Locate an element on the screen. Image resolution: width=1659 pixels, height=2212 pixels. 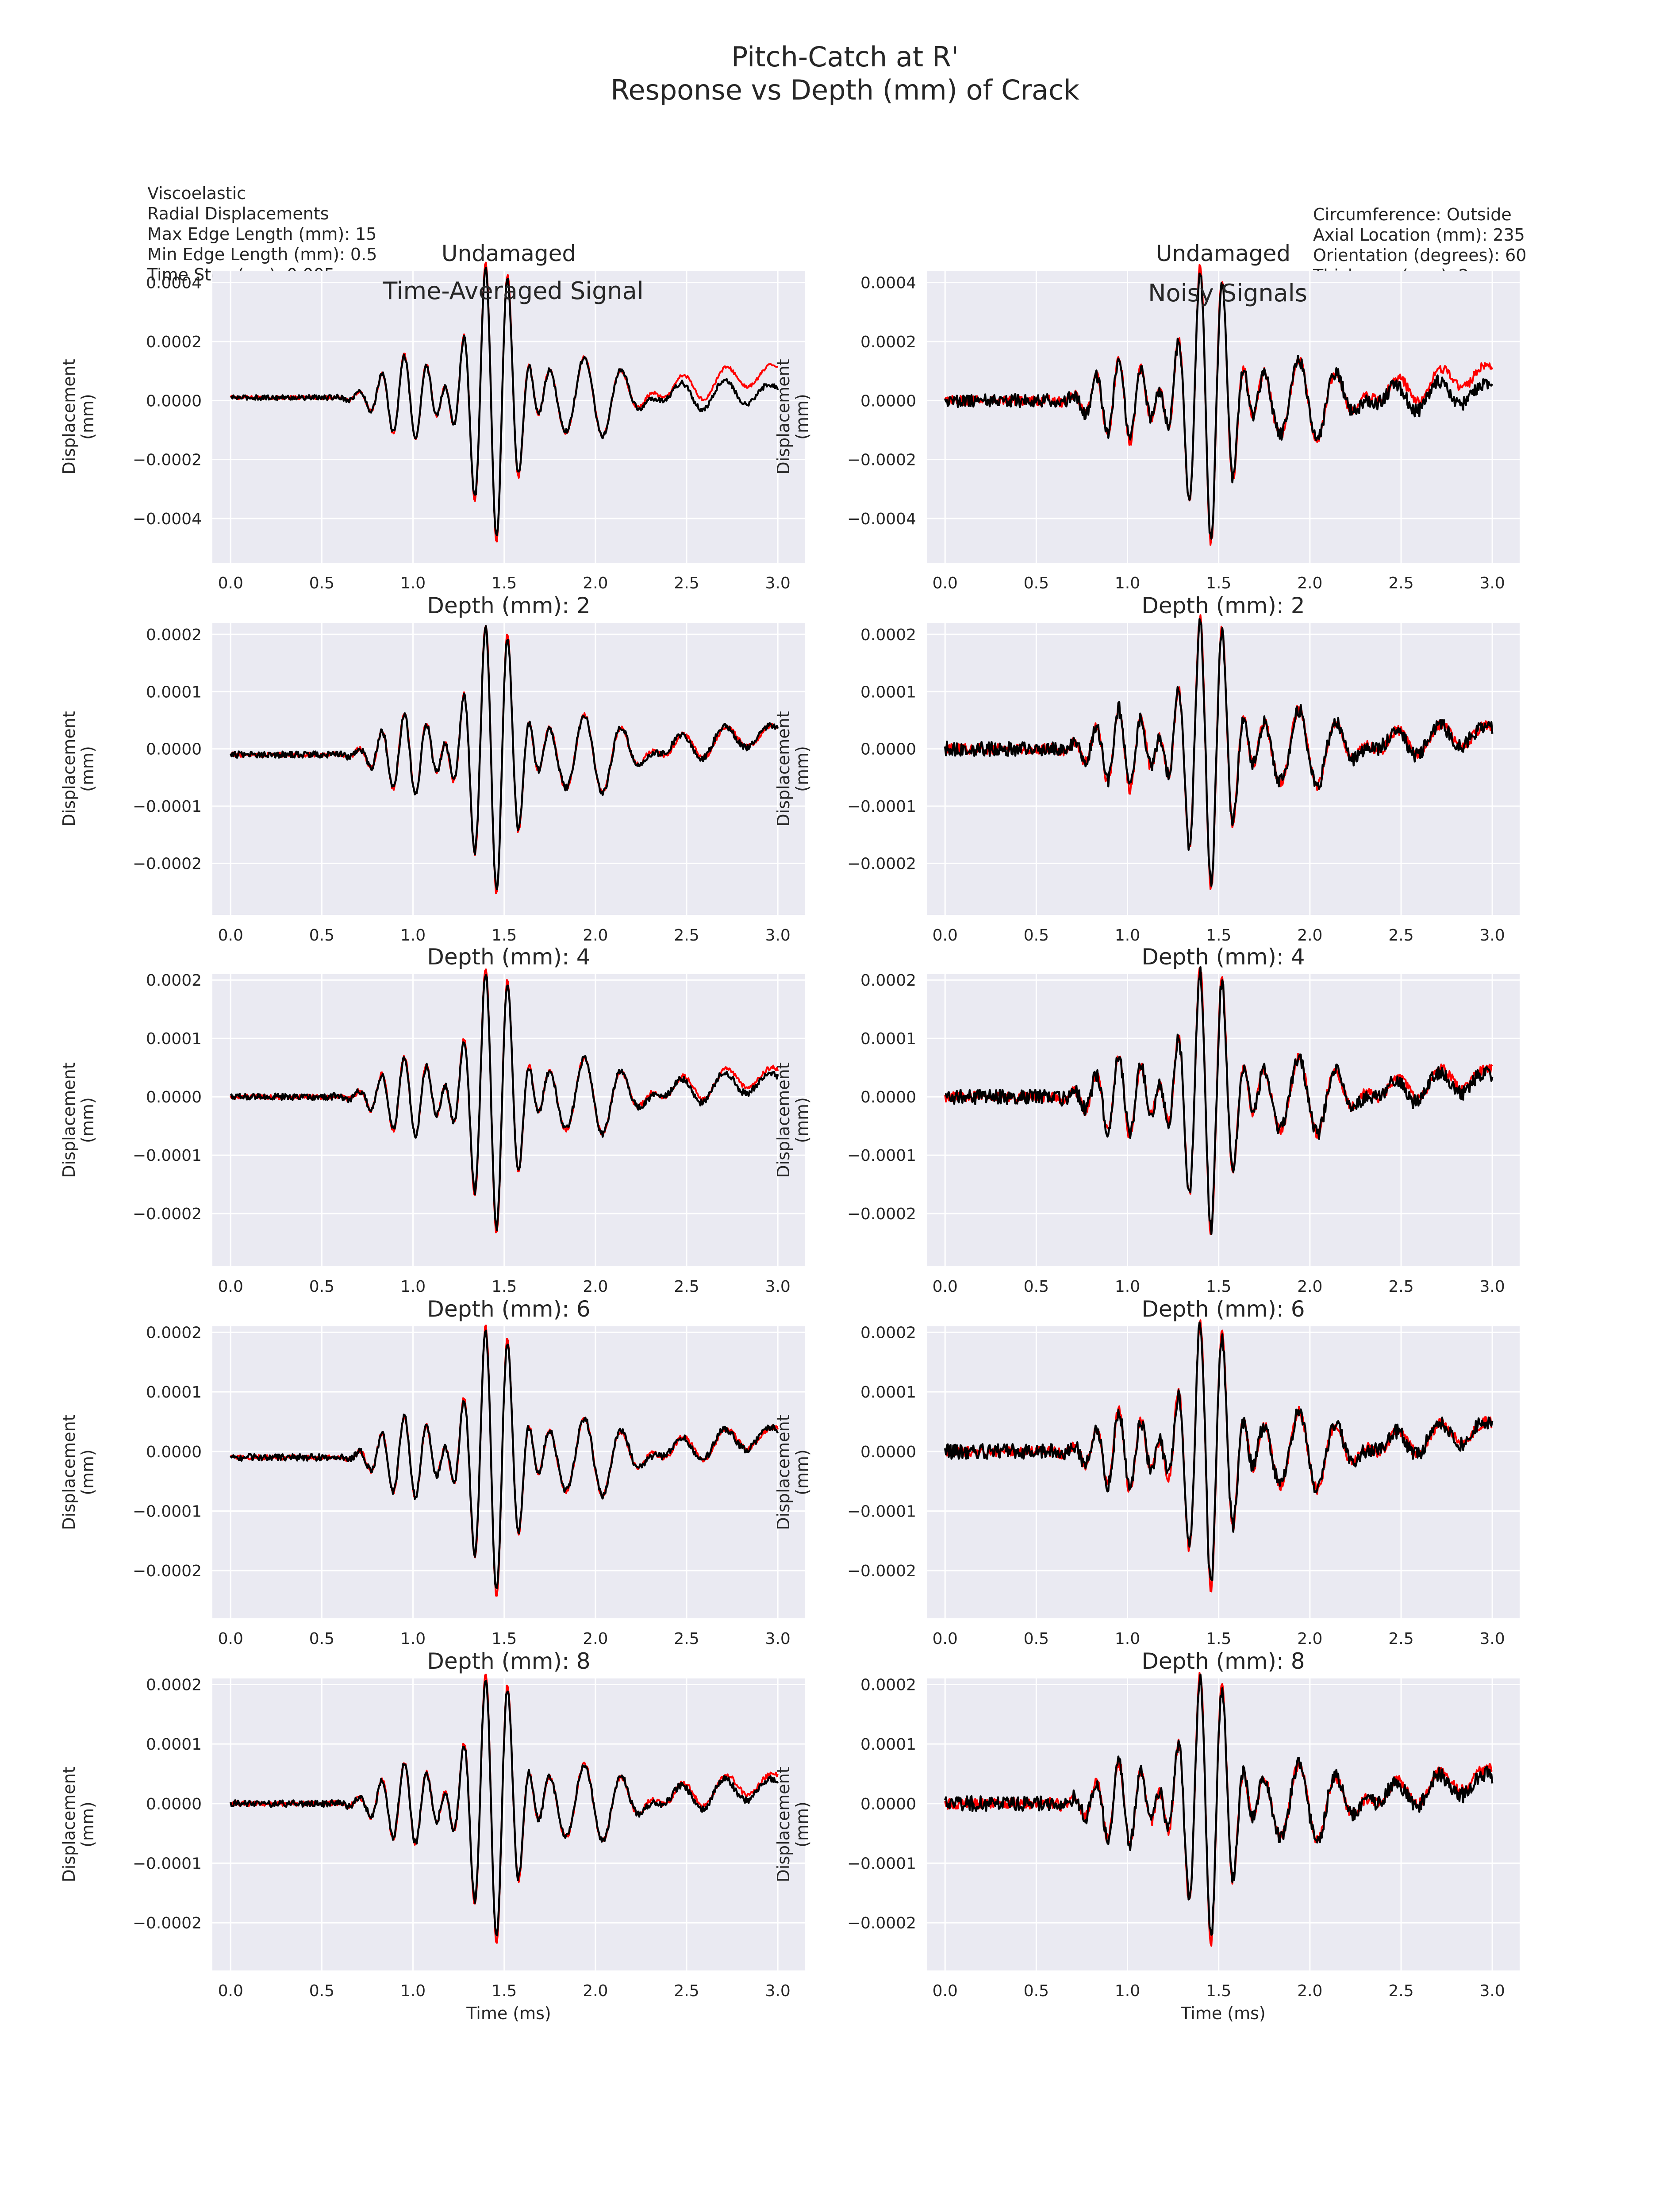
column-title-left: Time-Averaged Signal is located at coordinates (513, 291).